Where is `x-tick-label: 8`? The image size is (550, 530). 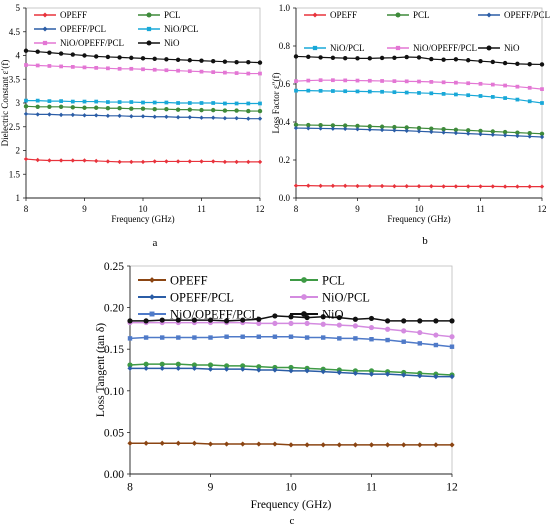
x-tick-label: 8 is located at coordinates (130, 488).